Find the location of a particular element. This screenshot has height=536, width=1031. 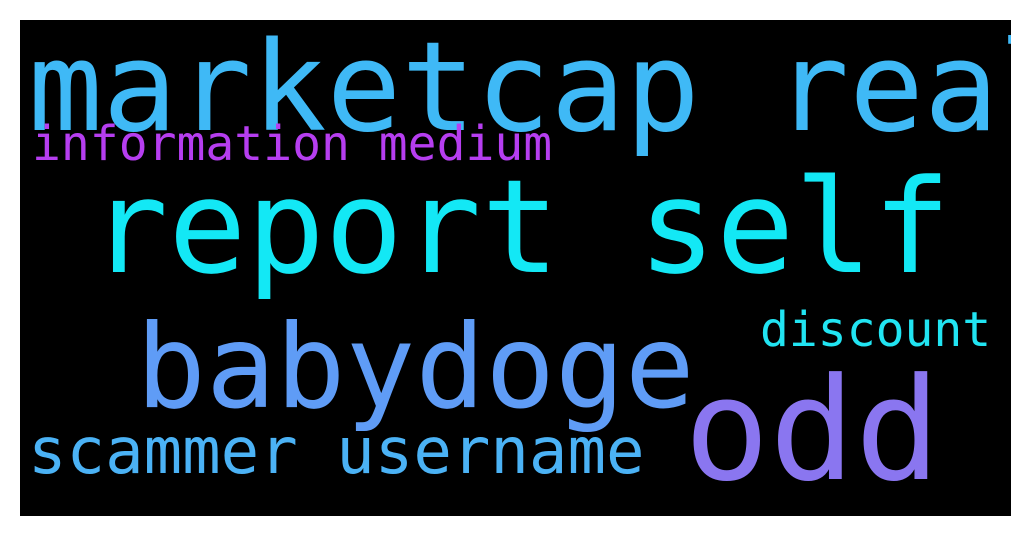

word-information-medium: information medium is located at coordinates (292, 144).